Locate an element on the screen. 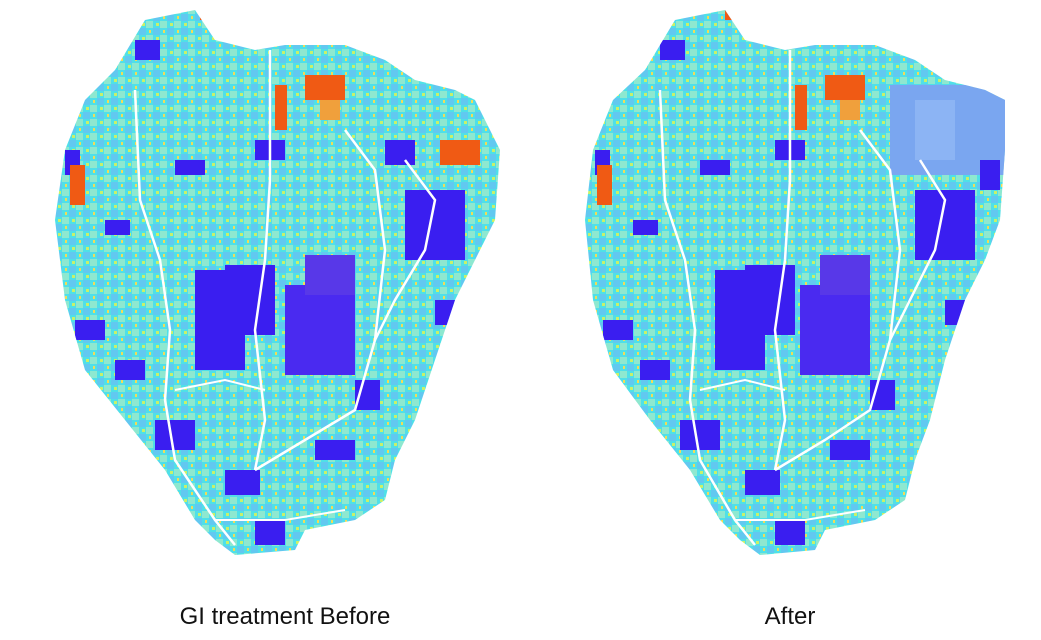 The height and width of the screenshot is (640, 1041). caption-before: GI treatment Before is located at coordinates (285, 616).